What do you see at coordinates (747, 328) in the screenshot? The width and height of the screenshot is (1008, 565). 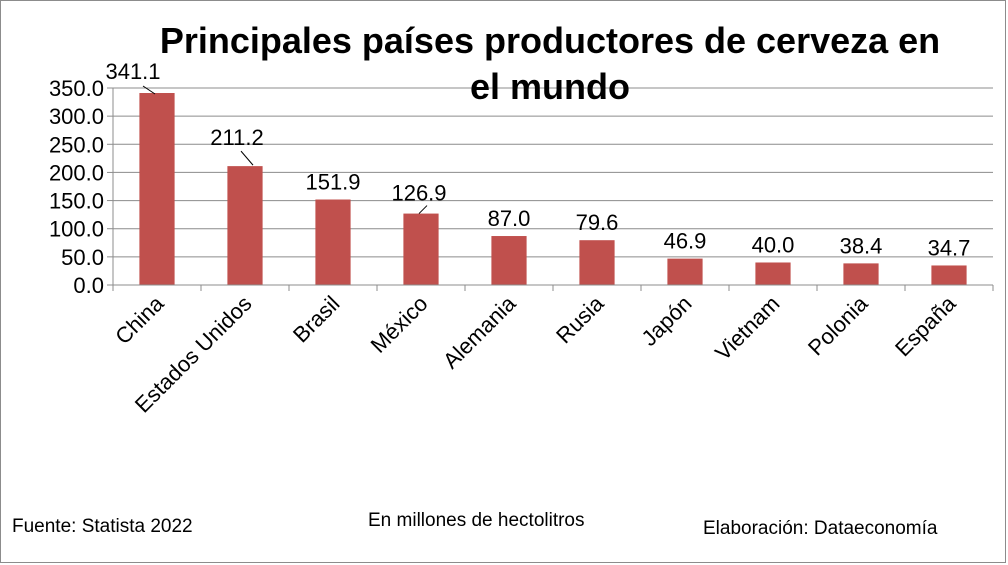 I see `category-label: Vietnam` at bounding box center [747, 328].